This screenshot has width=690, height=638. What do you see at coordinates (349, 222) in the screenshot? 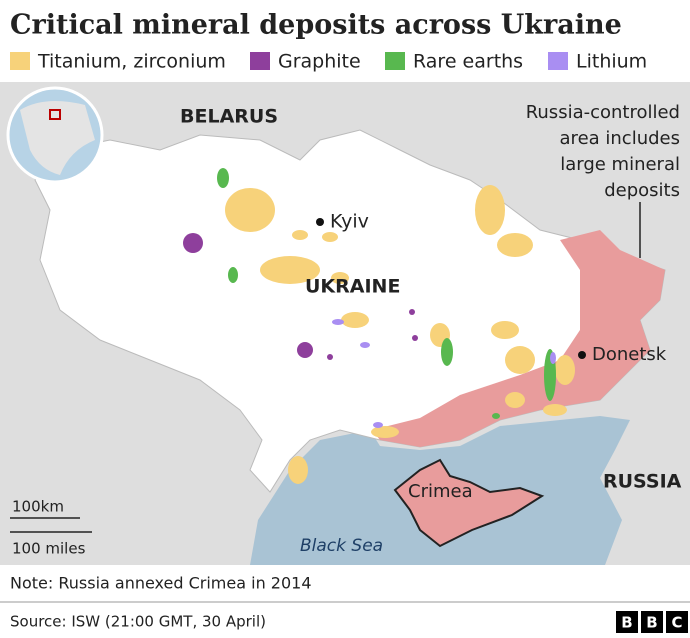
I see `city-label: Kyiv` at bounding box center [349, 222].